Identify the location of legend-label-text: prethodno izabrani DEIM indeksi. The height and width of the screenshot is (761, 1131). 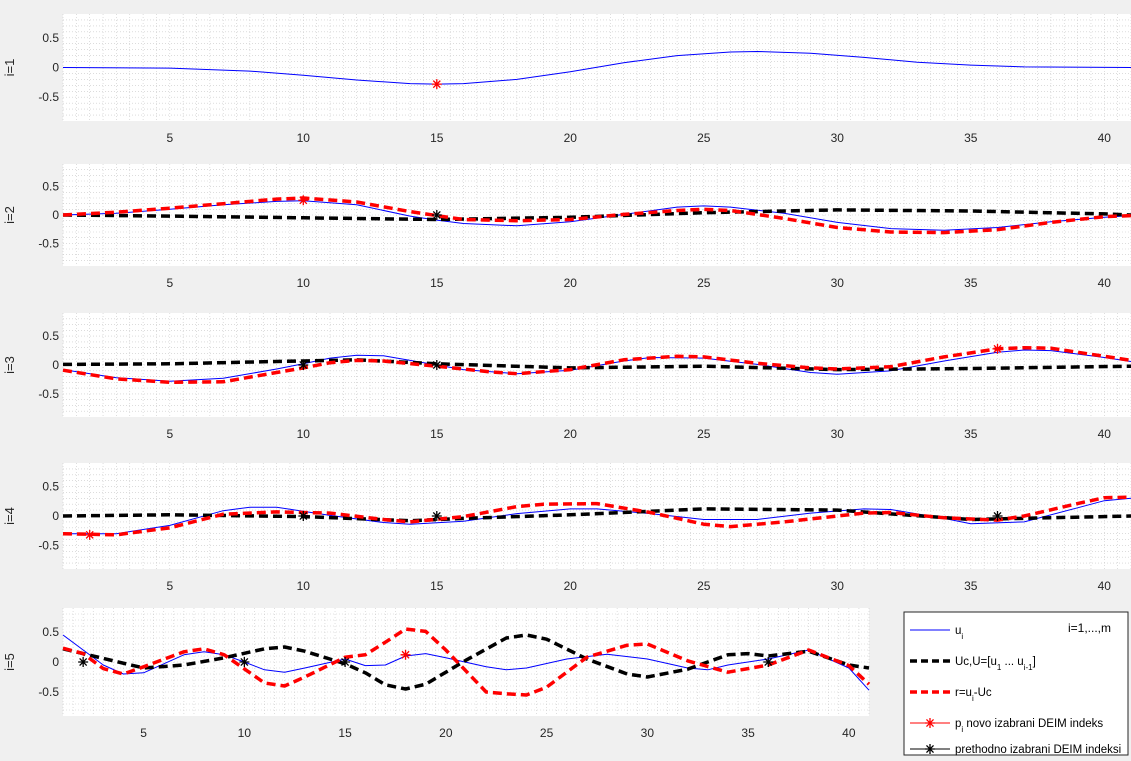
(1038, 750).